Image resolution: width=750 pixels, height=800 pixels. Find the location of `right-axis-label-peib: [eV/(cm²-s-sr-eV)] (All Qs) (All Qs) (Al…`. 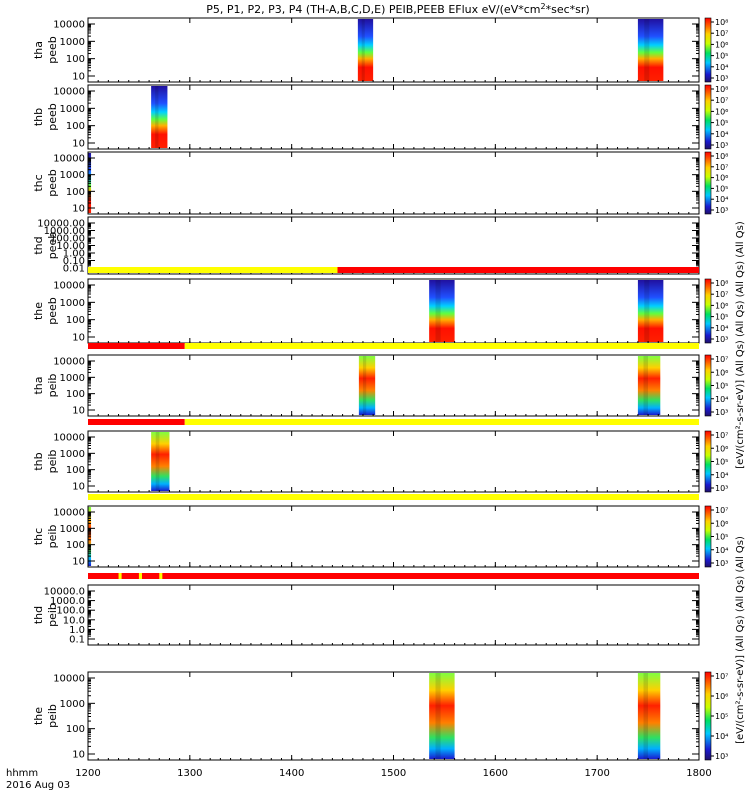

right-axis-label-peib: [eV/(cm²-s-sr-eV)] (All Qs) (All Qs) (Al… is located at coordinates (740, 640).